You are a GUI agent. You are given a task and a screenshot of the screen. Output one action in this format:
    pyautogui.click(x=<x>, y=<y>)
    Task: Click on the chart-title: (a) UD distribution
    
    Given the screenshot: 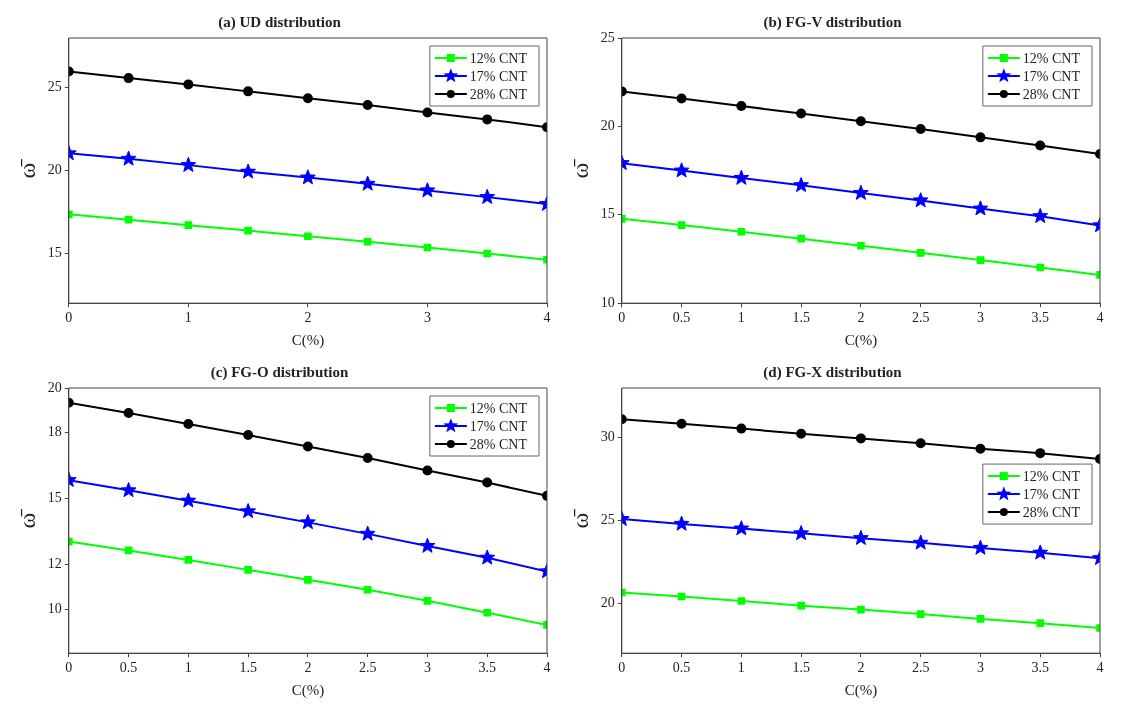 What is the action you would take?
    pyautogui.click(x=280, y=22)
    